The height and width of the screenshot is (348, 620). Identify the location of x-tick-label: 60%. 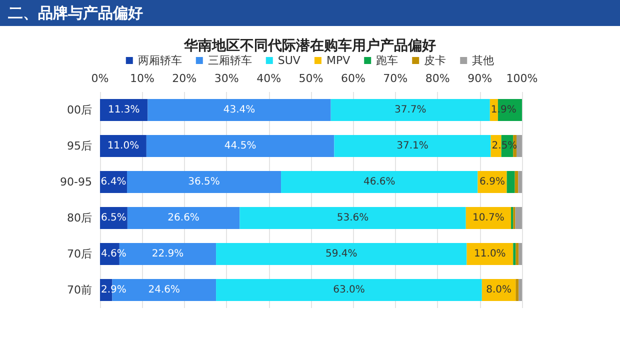
(353, 78).